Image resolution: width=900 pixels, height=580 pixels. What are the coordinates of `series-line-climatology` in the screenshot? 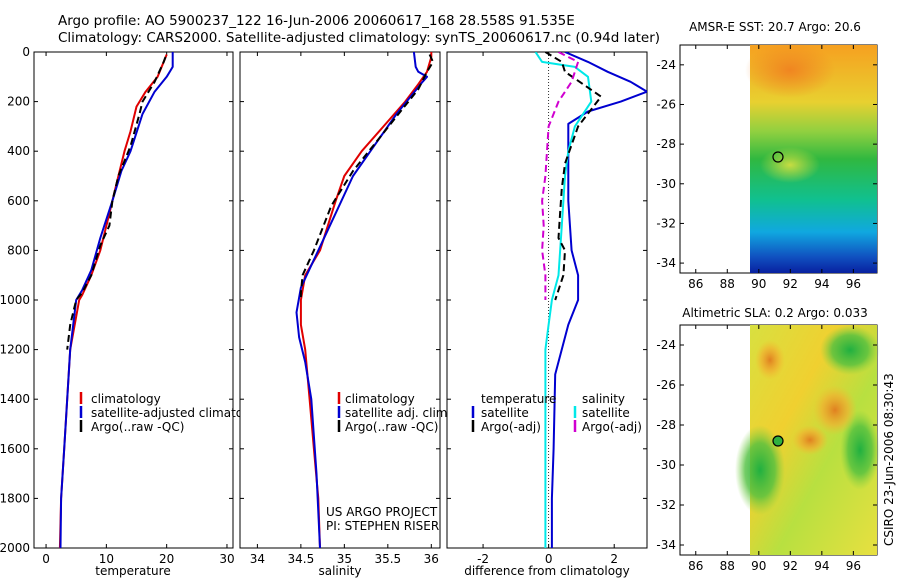 It's located at (366, 300).